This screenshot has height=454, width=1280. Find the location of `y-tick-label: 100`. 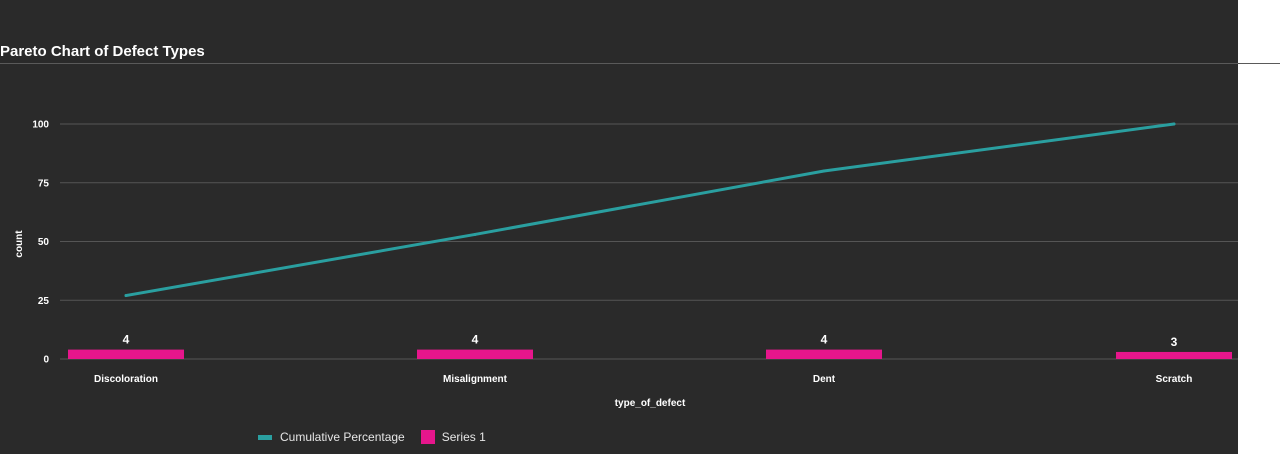

y-tick-label: 100 is located at coordinates (40, 125).